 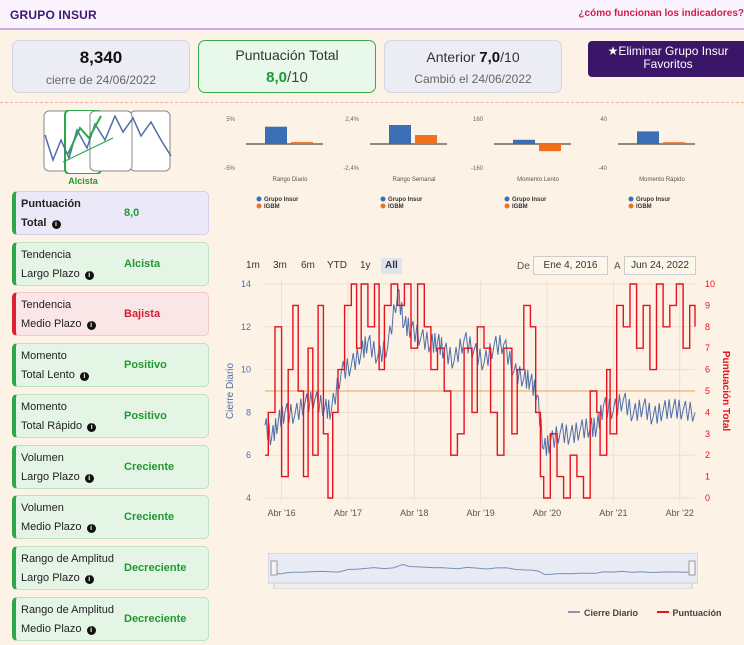 I want to click on chart-navigator, so click(x=483, y=571).